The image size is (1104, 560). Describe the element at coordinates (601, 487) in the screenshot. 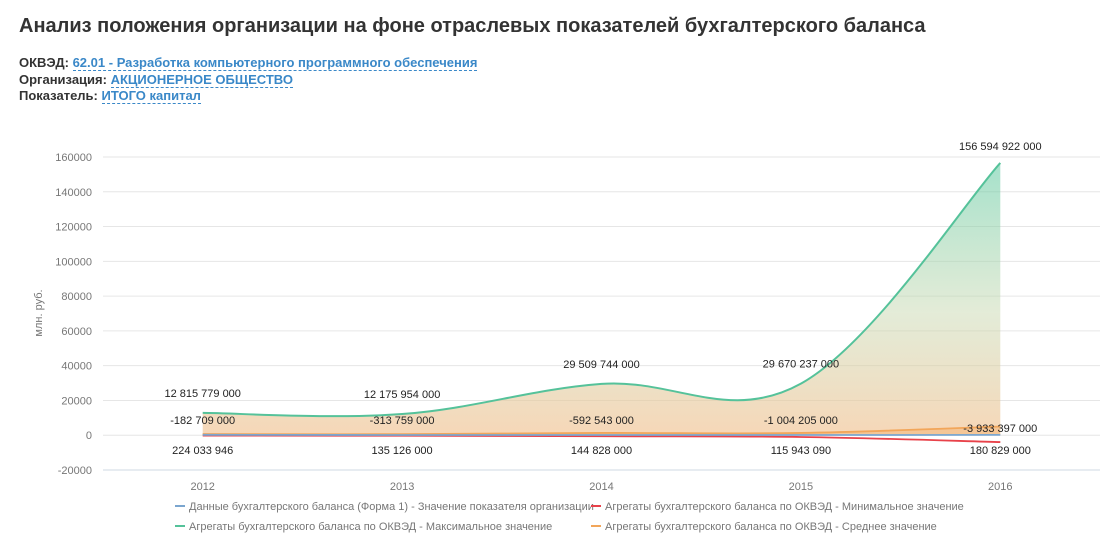

I see `x-tick-label: 2014` at that location.